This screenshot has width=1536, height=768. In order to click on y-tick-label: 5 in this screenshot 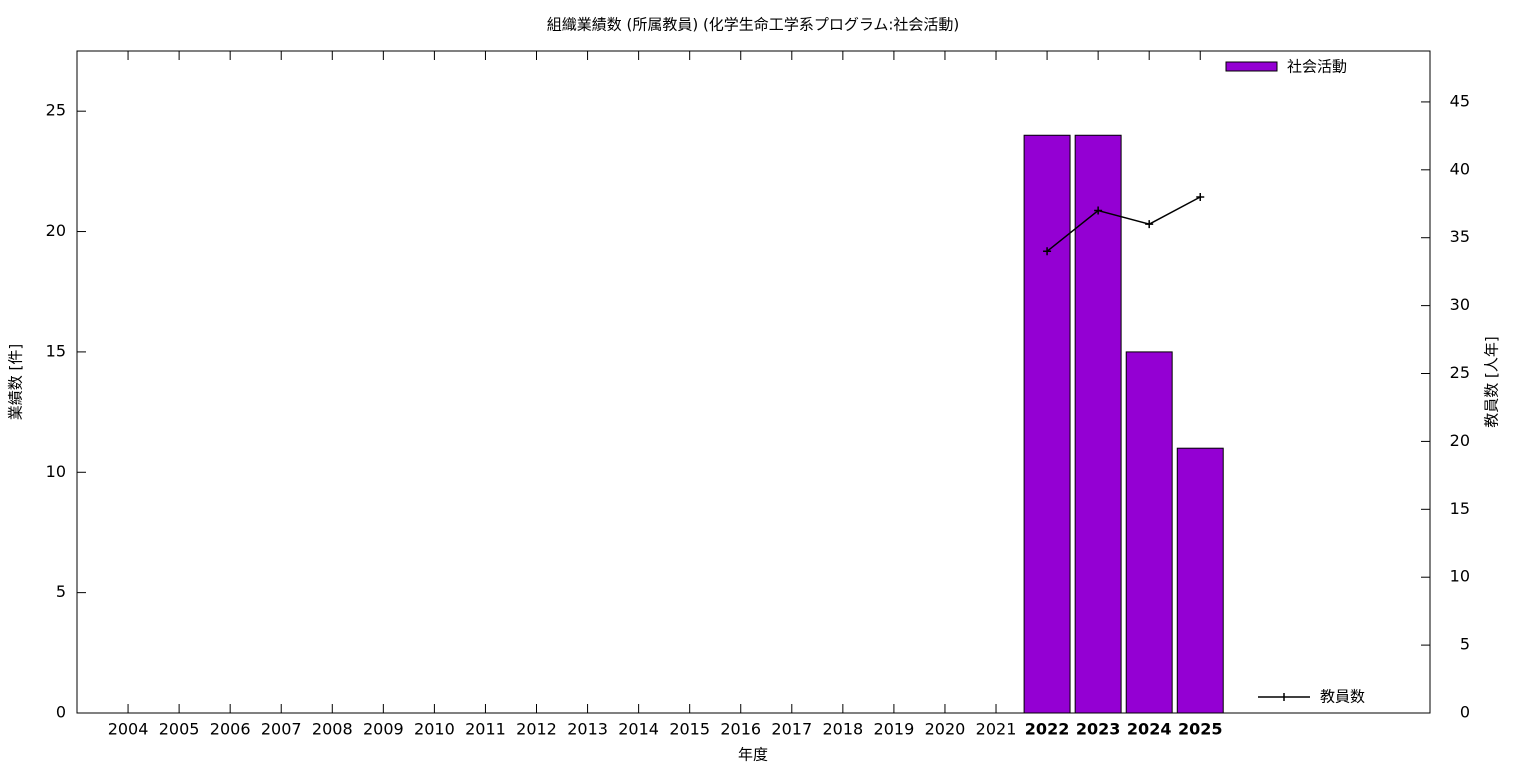, I will do `click(61, 591)`.